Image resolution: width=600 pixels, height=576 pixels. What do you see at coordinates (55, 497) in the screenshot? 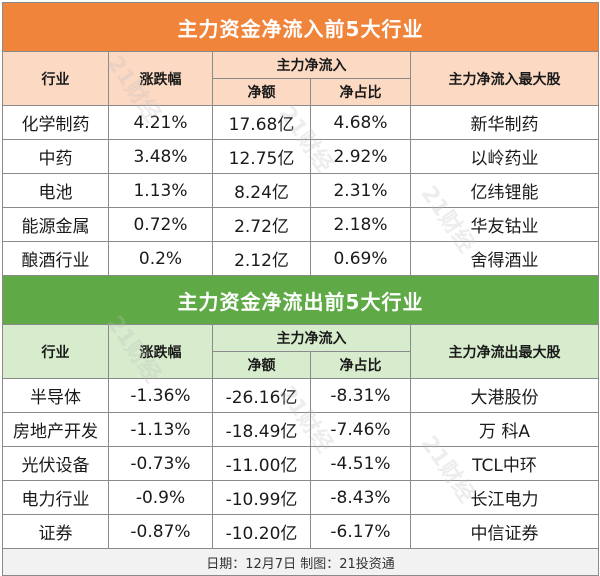
I see `industry-cell: 电力行业` at bounding box center [55, 497].